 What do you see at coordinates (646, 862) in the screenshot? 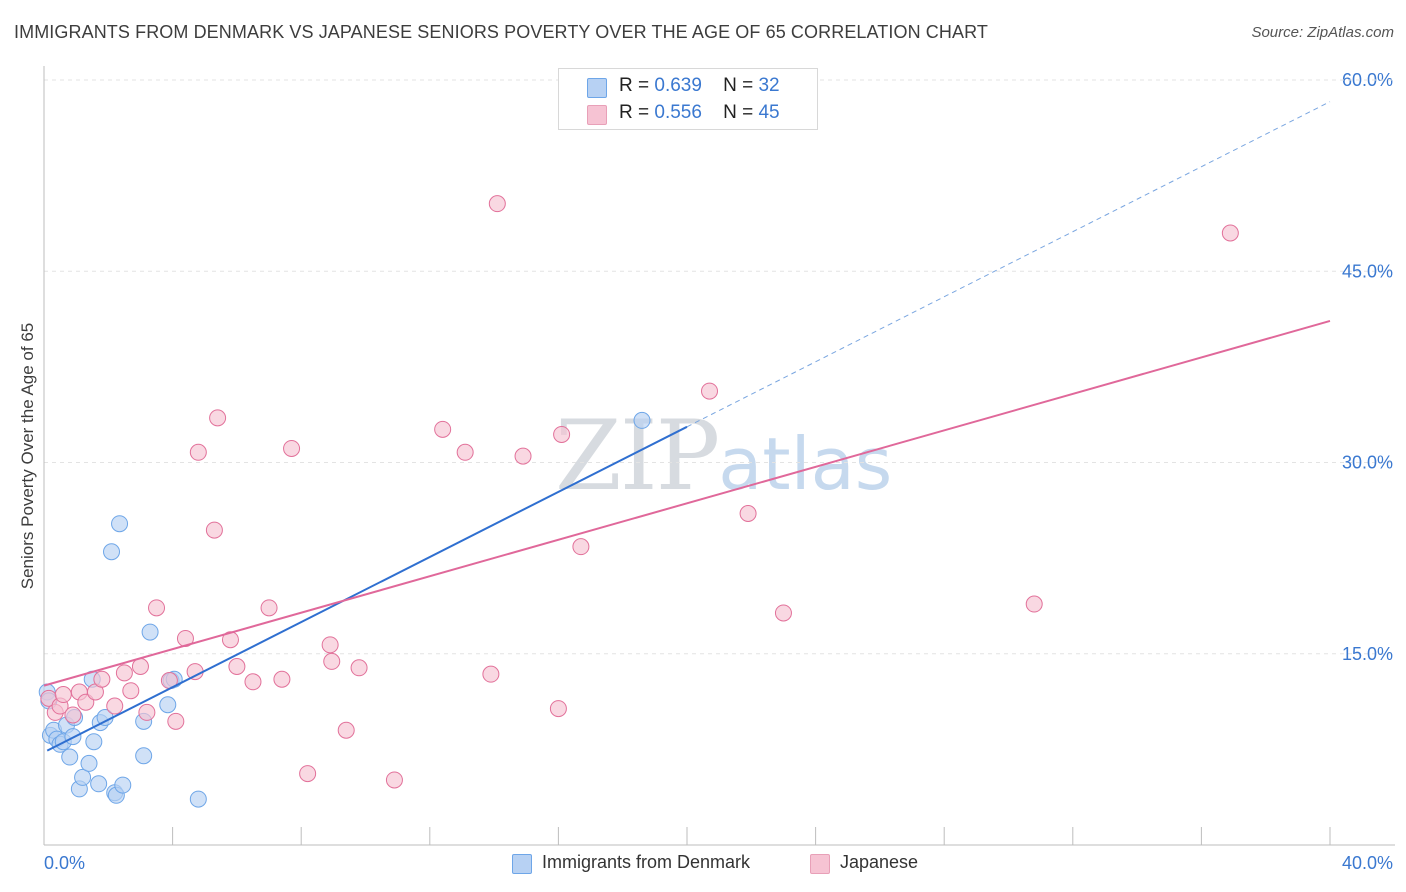
I see `legend-label-denmark: Immigrants from Denmark` at bounding box center [646, 862].